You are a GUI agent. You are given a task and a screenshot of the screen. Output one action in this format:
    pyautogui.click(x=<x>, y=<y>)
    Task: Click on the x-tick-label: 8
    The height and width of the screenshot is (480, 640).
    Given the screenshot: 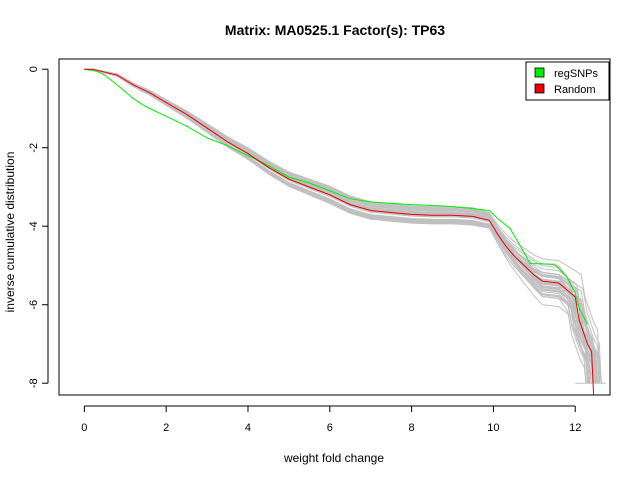 What is the action you would take?
    pyautogui.click(x=412, y=428)
    